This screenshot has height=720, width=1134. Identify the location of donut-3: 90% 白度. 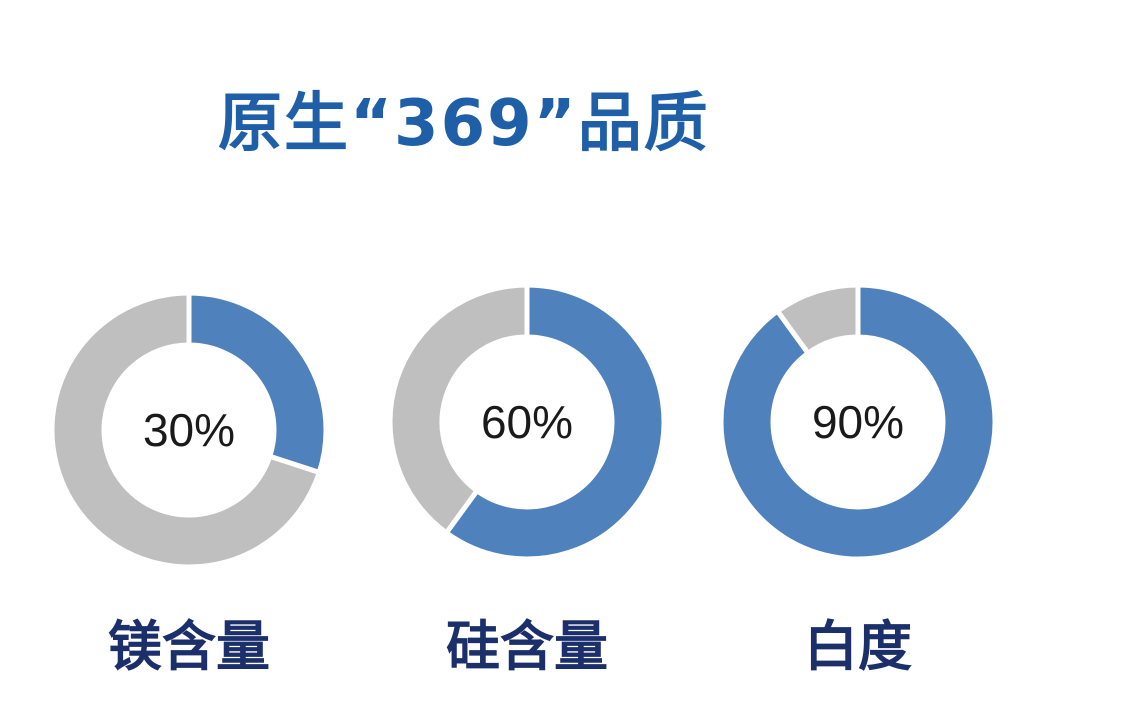
(858, 480).